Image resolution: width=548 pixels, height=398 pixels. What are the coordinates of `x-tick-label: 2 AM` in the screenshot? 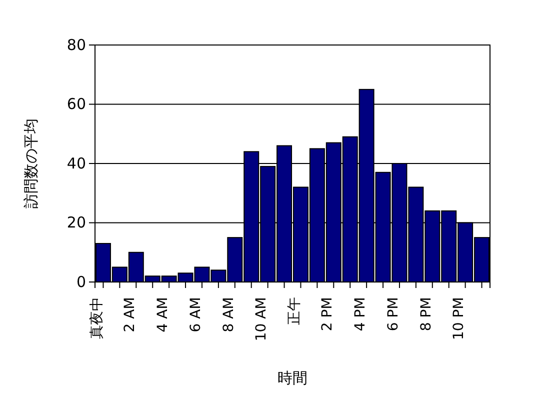 It's located at (130, 314).